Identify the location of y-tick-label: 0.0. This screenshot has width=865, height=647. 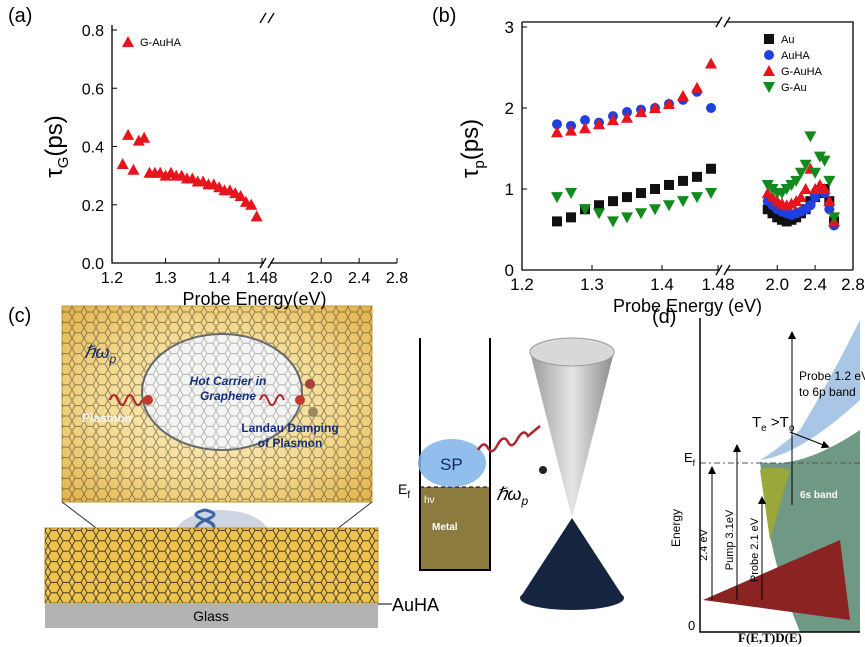
(93, 264).